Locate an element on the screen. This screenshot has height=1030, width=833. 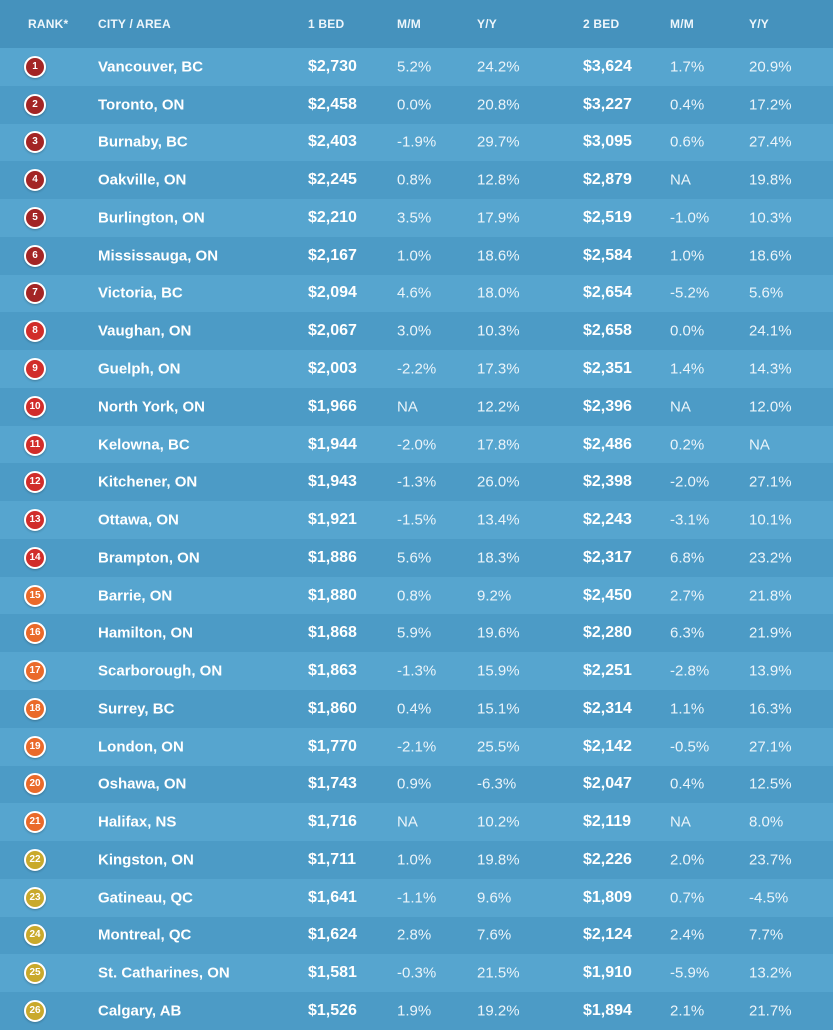
one-bed-yy-cell: 15.9% is located at coordinates (498, 671).